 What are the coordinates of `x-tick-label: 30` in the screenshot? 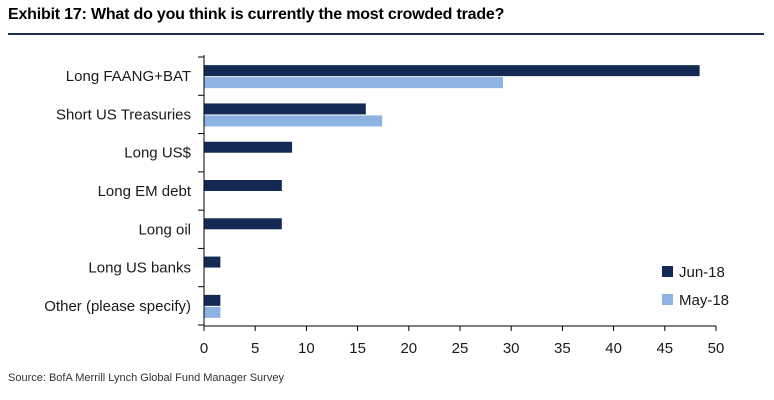 It's located at (511, 348).